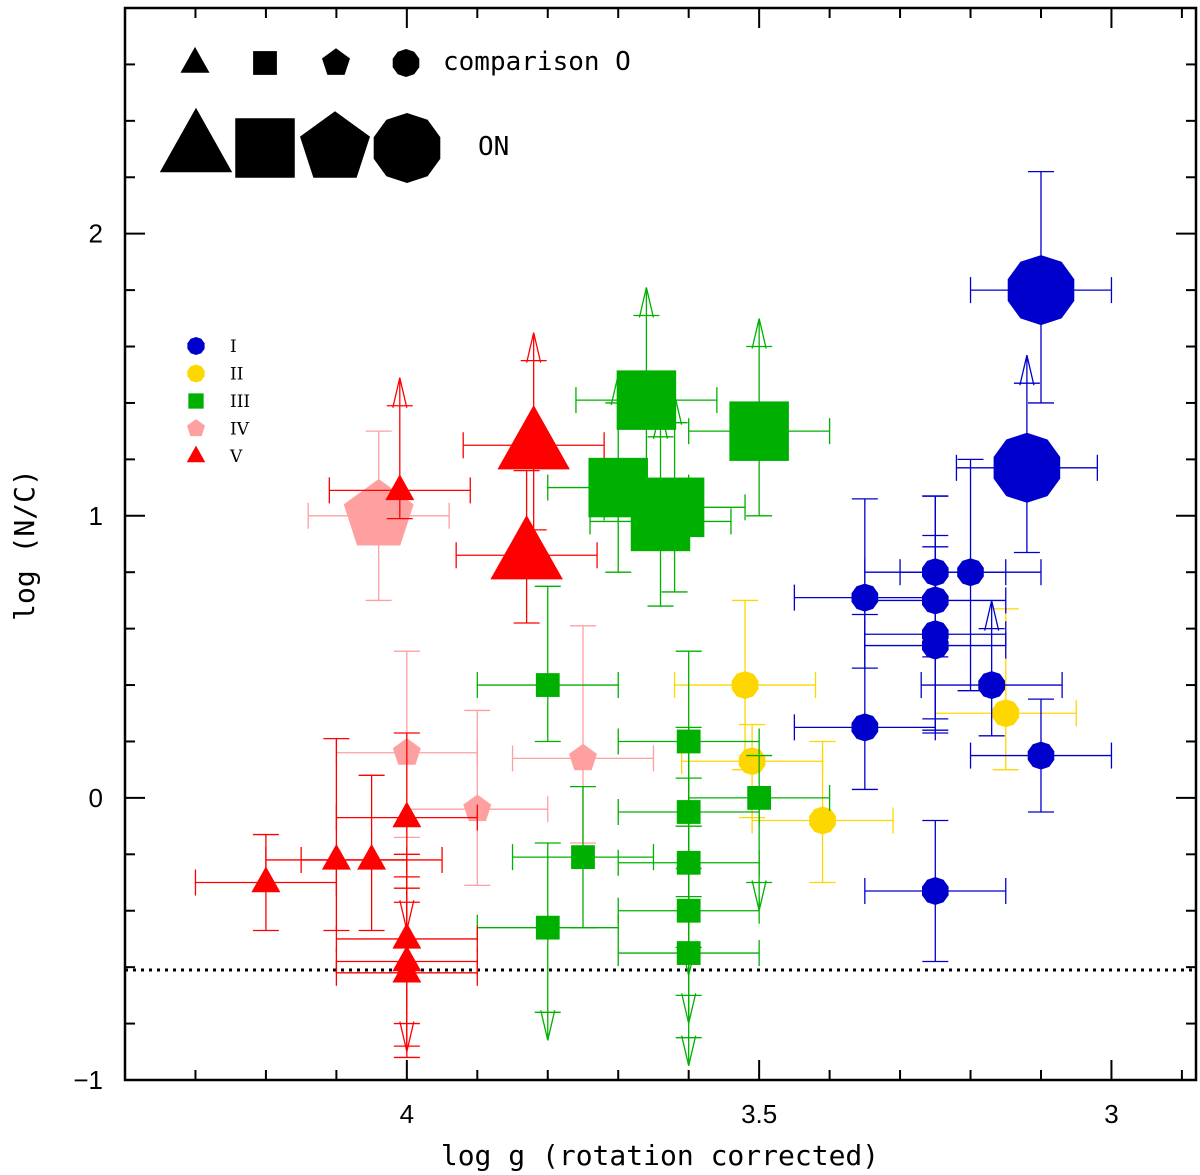  I want to click on x-axis-label: log g (rotation corrected), so click(660, 1155).